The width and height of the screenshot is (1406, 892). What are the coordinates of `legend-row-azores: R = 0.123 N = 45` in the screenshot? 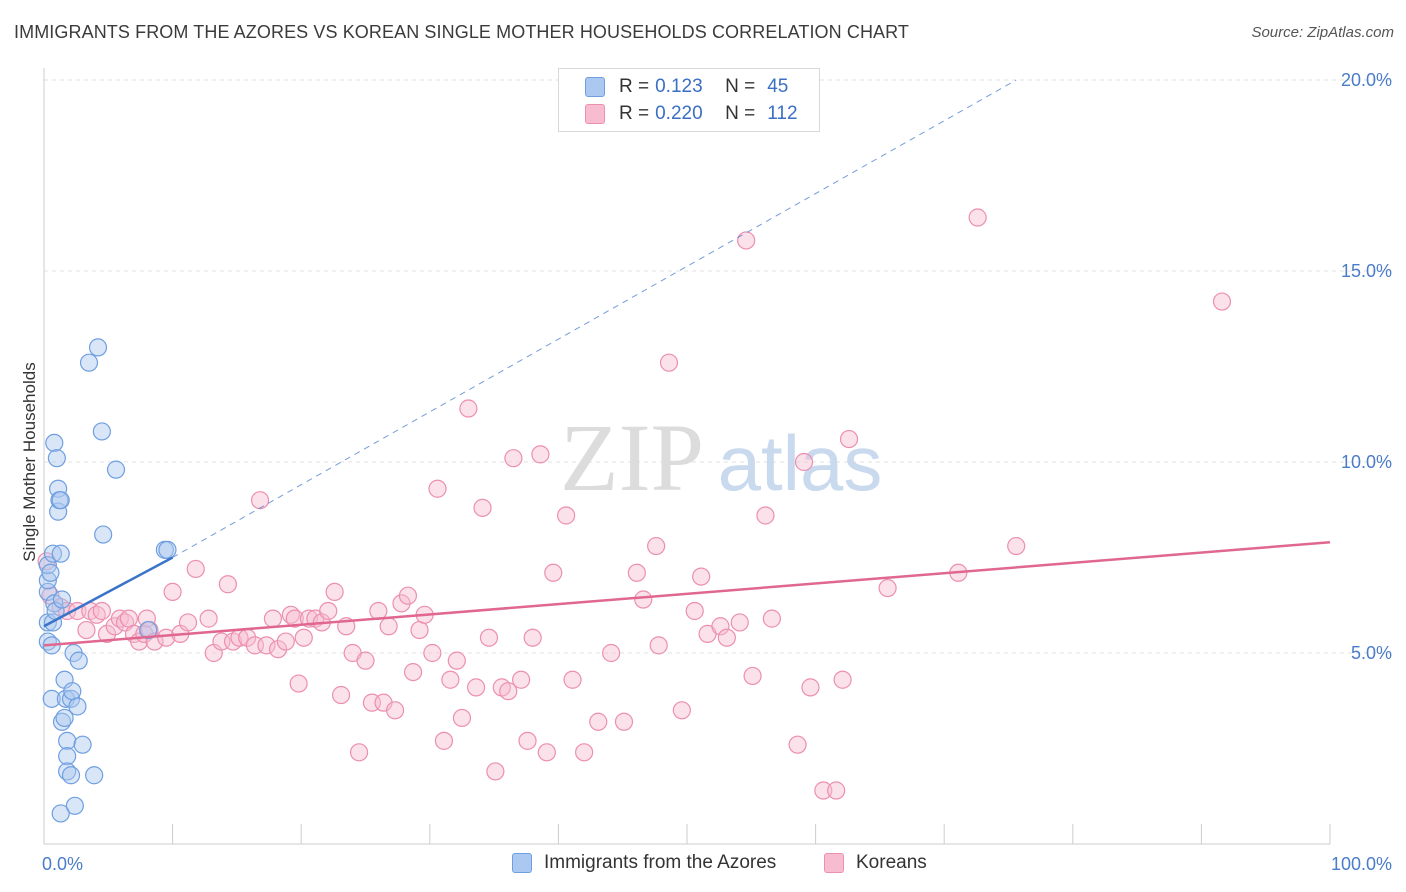 It's located at (686, 87).